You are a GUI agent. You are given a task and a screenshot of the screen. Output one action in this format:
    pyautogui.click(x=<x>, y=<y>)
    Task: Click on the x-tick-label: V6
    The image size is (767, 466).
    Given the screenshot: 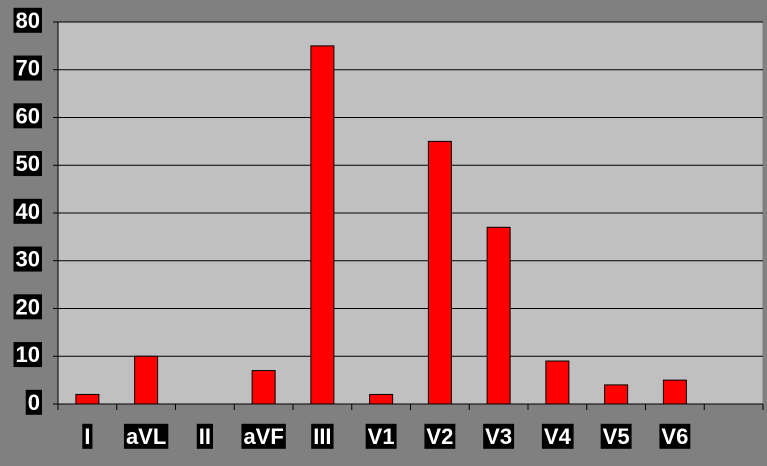 What is the action you would take?
    pyautogui.click(x=674, y=436)
    